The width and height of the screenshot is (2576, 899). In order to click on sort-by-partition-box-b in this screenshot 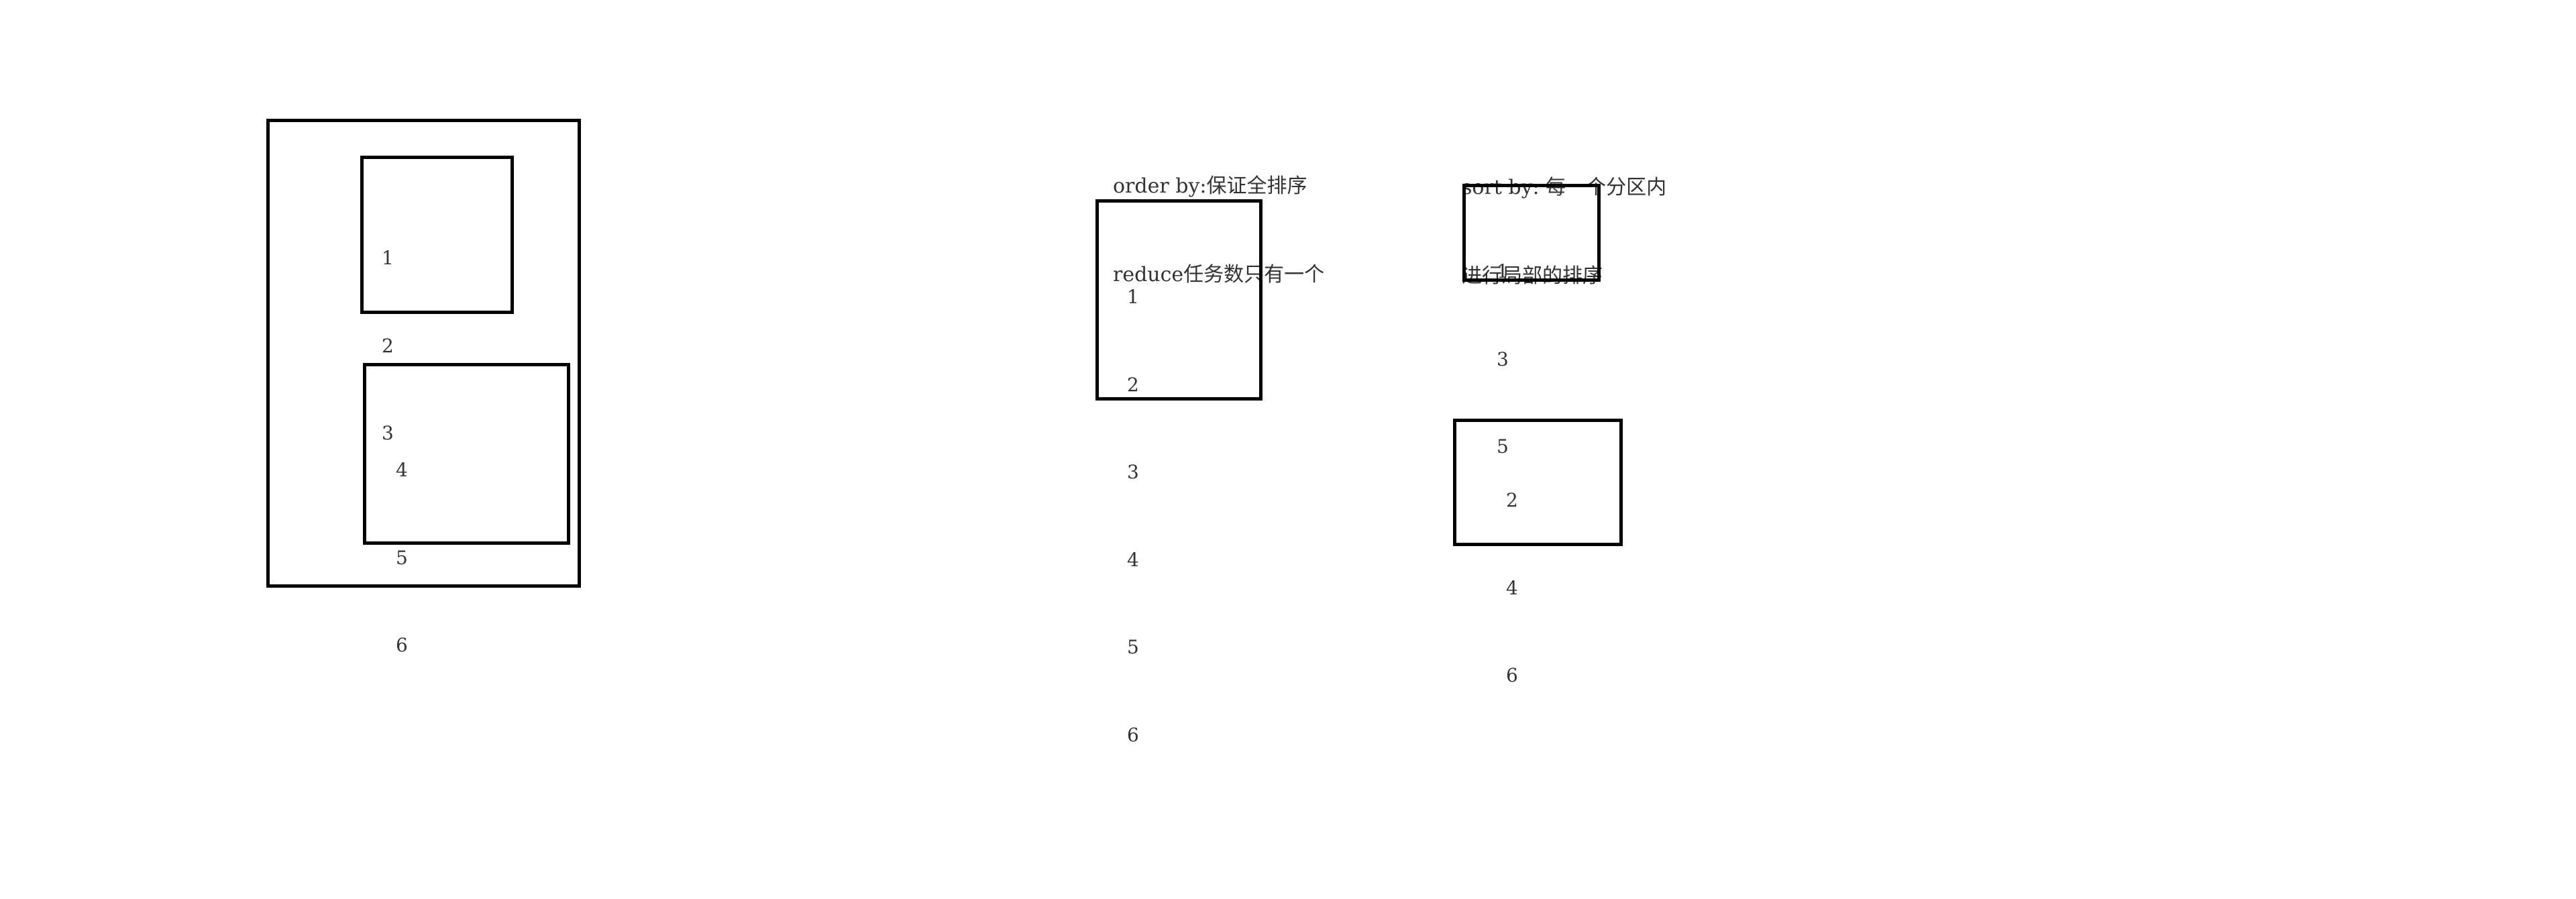, I will do `click(1538, 483)`.